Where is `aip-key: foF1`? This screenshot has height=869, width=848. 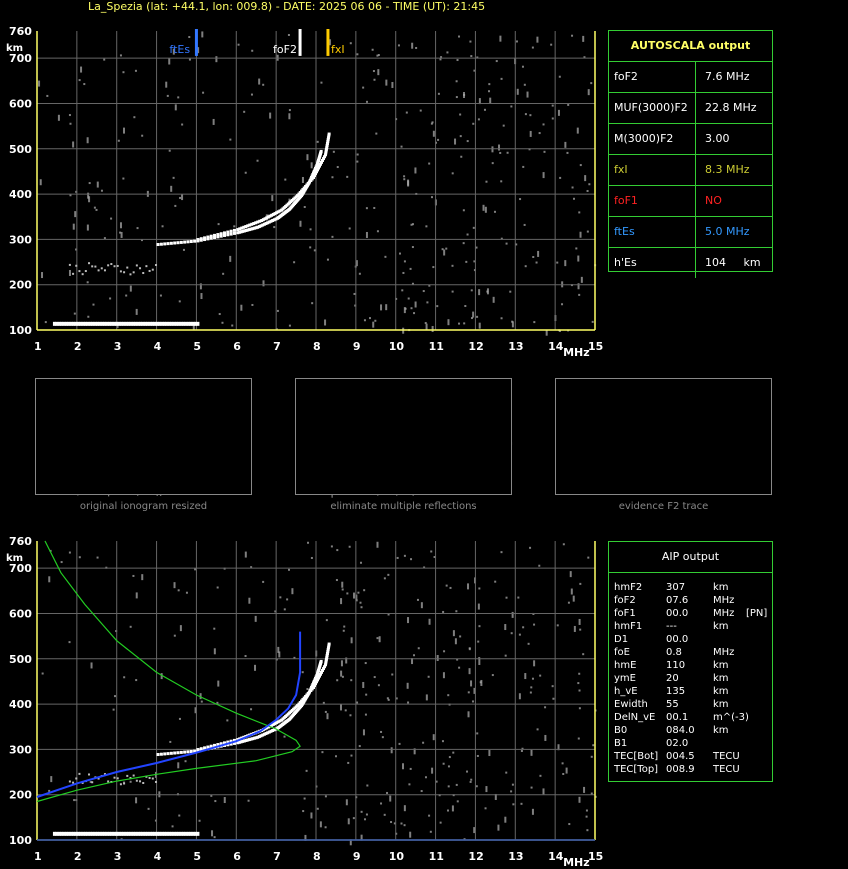 aip-key: foF1 is located at coordinates (625, 613).